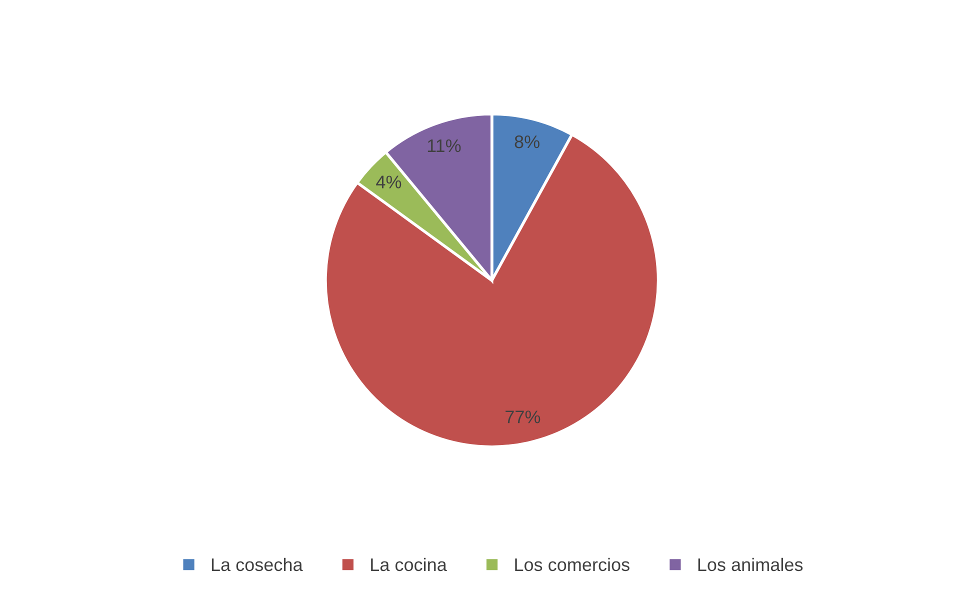 The width and height of the screenshot is (974, 603). What do you see at coordinates (523, 417) in the screenshot?
I see `data-label: 77%` at bounding box center [523, 417].